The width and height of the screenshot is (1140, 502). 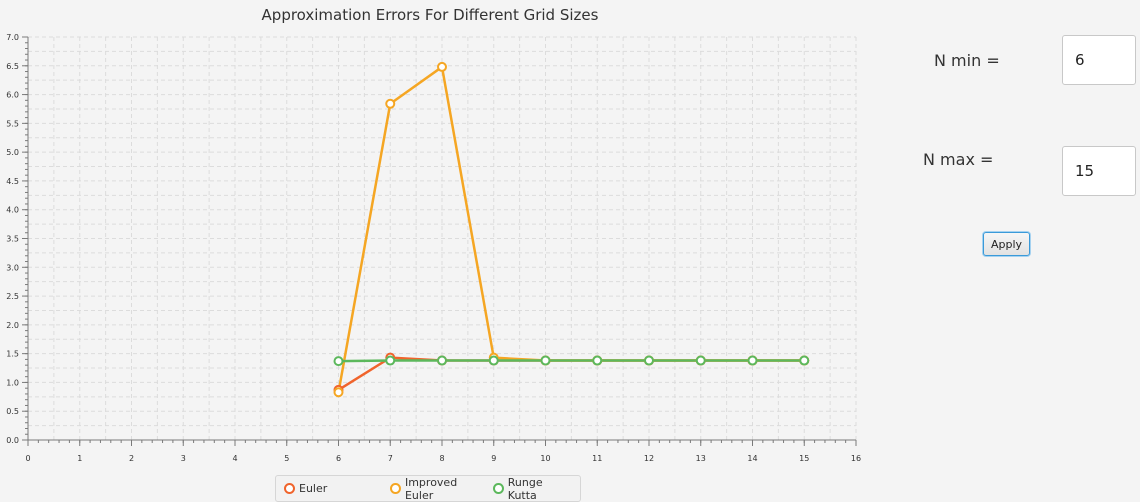 I want to click on x-tick-label: 3, so click(x=183, y=458).